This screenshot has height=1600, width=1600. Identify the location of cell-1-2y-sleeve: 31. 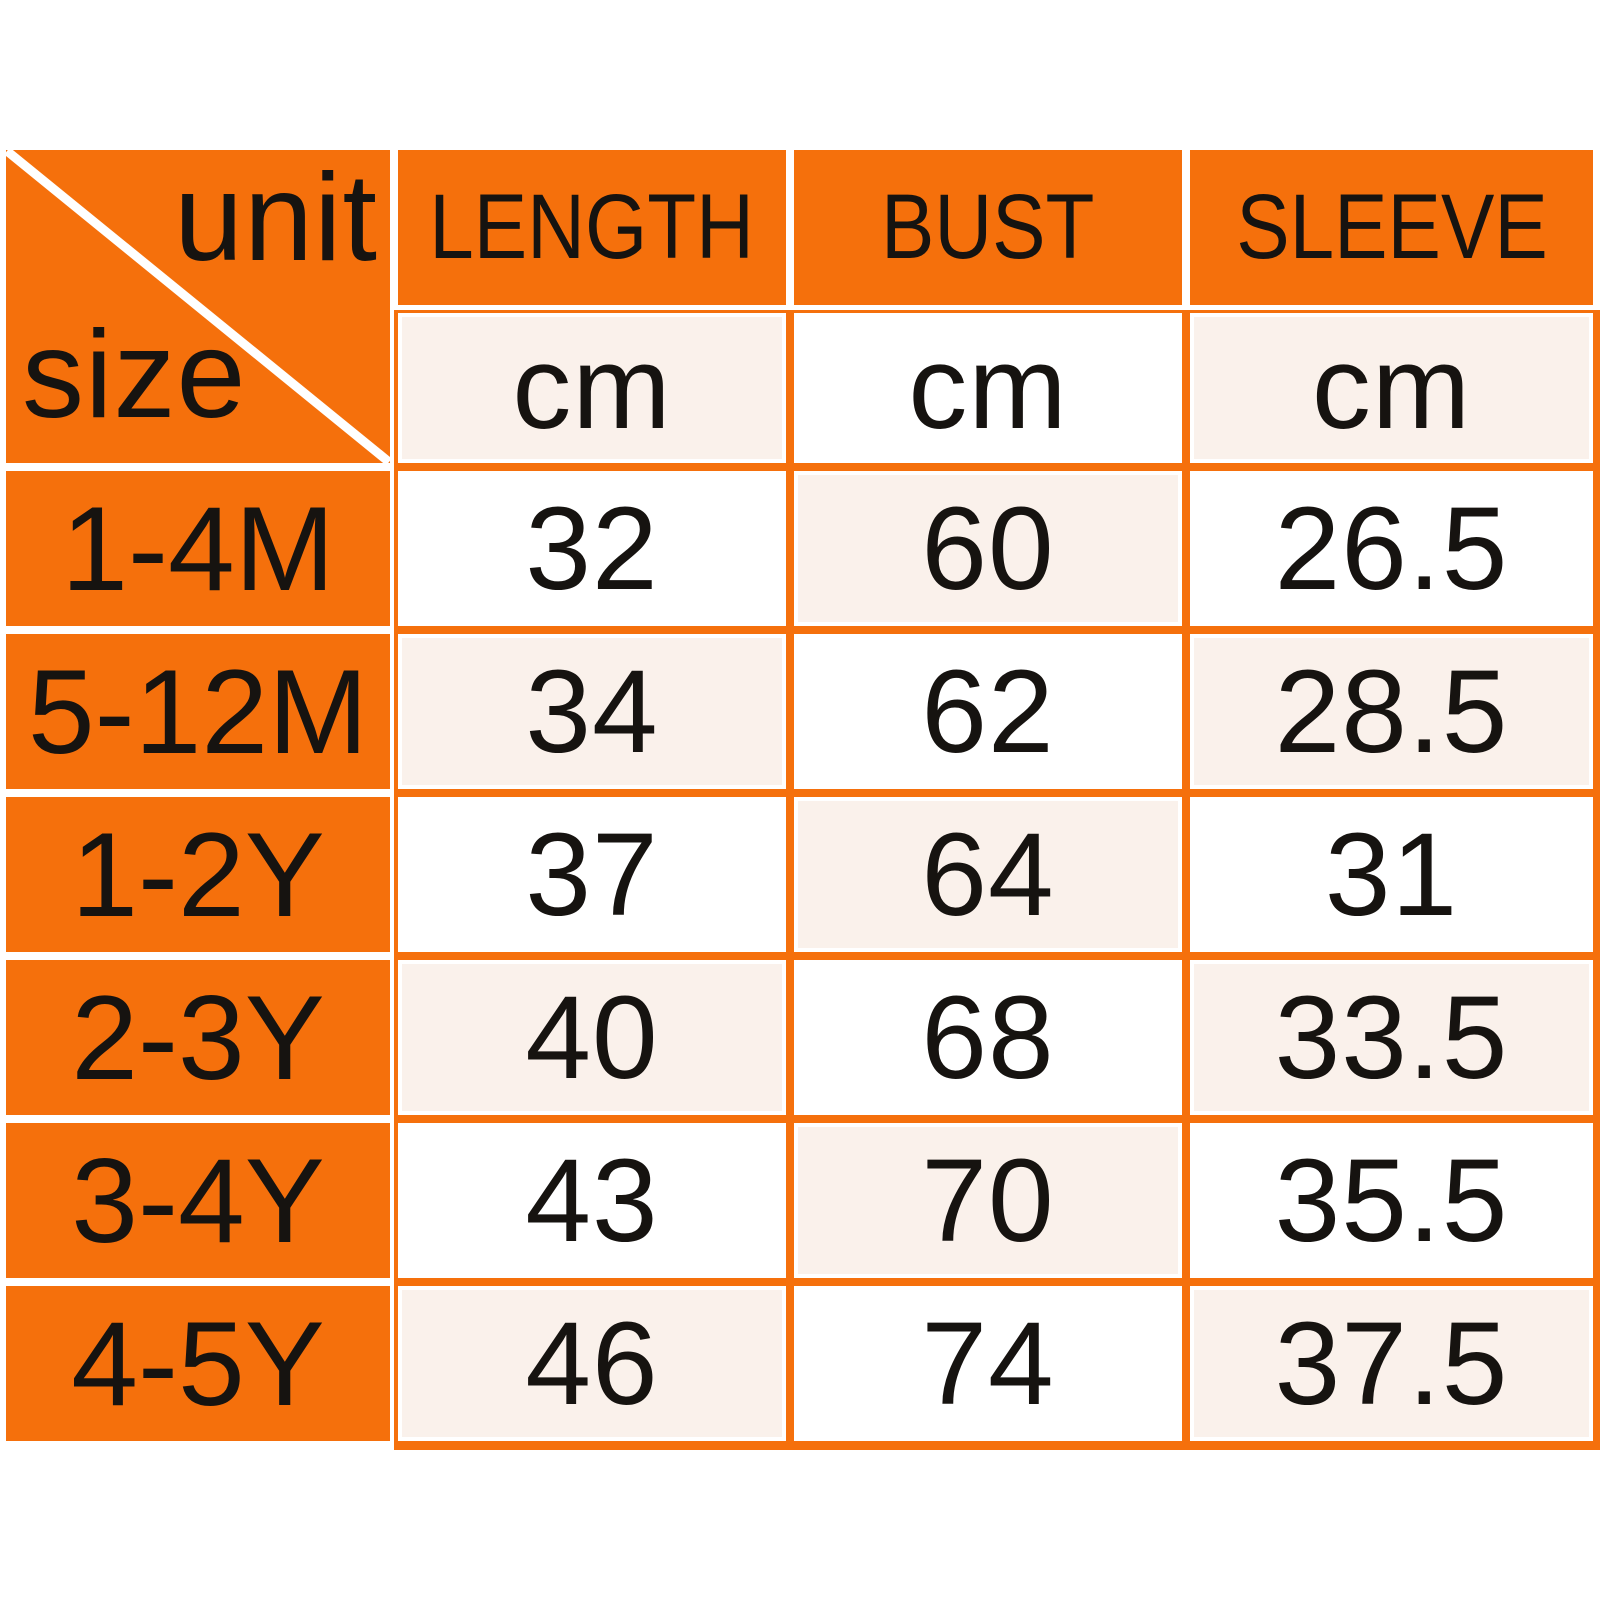
(1391, 874).